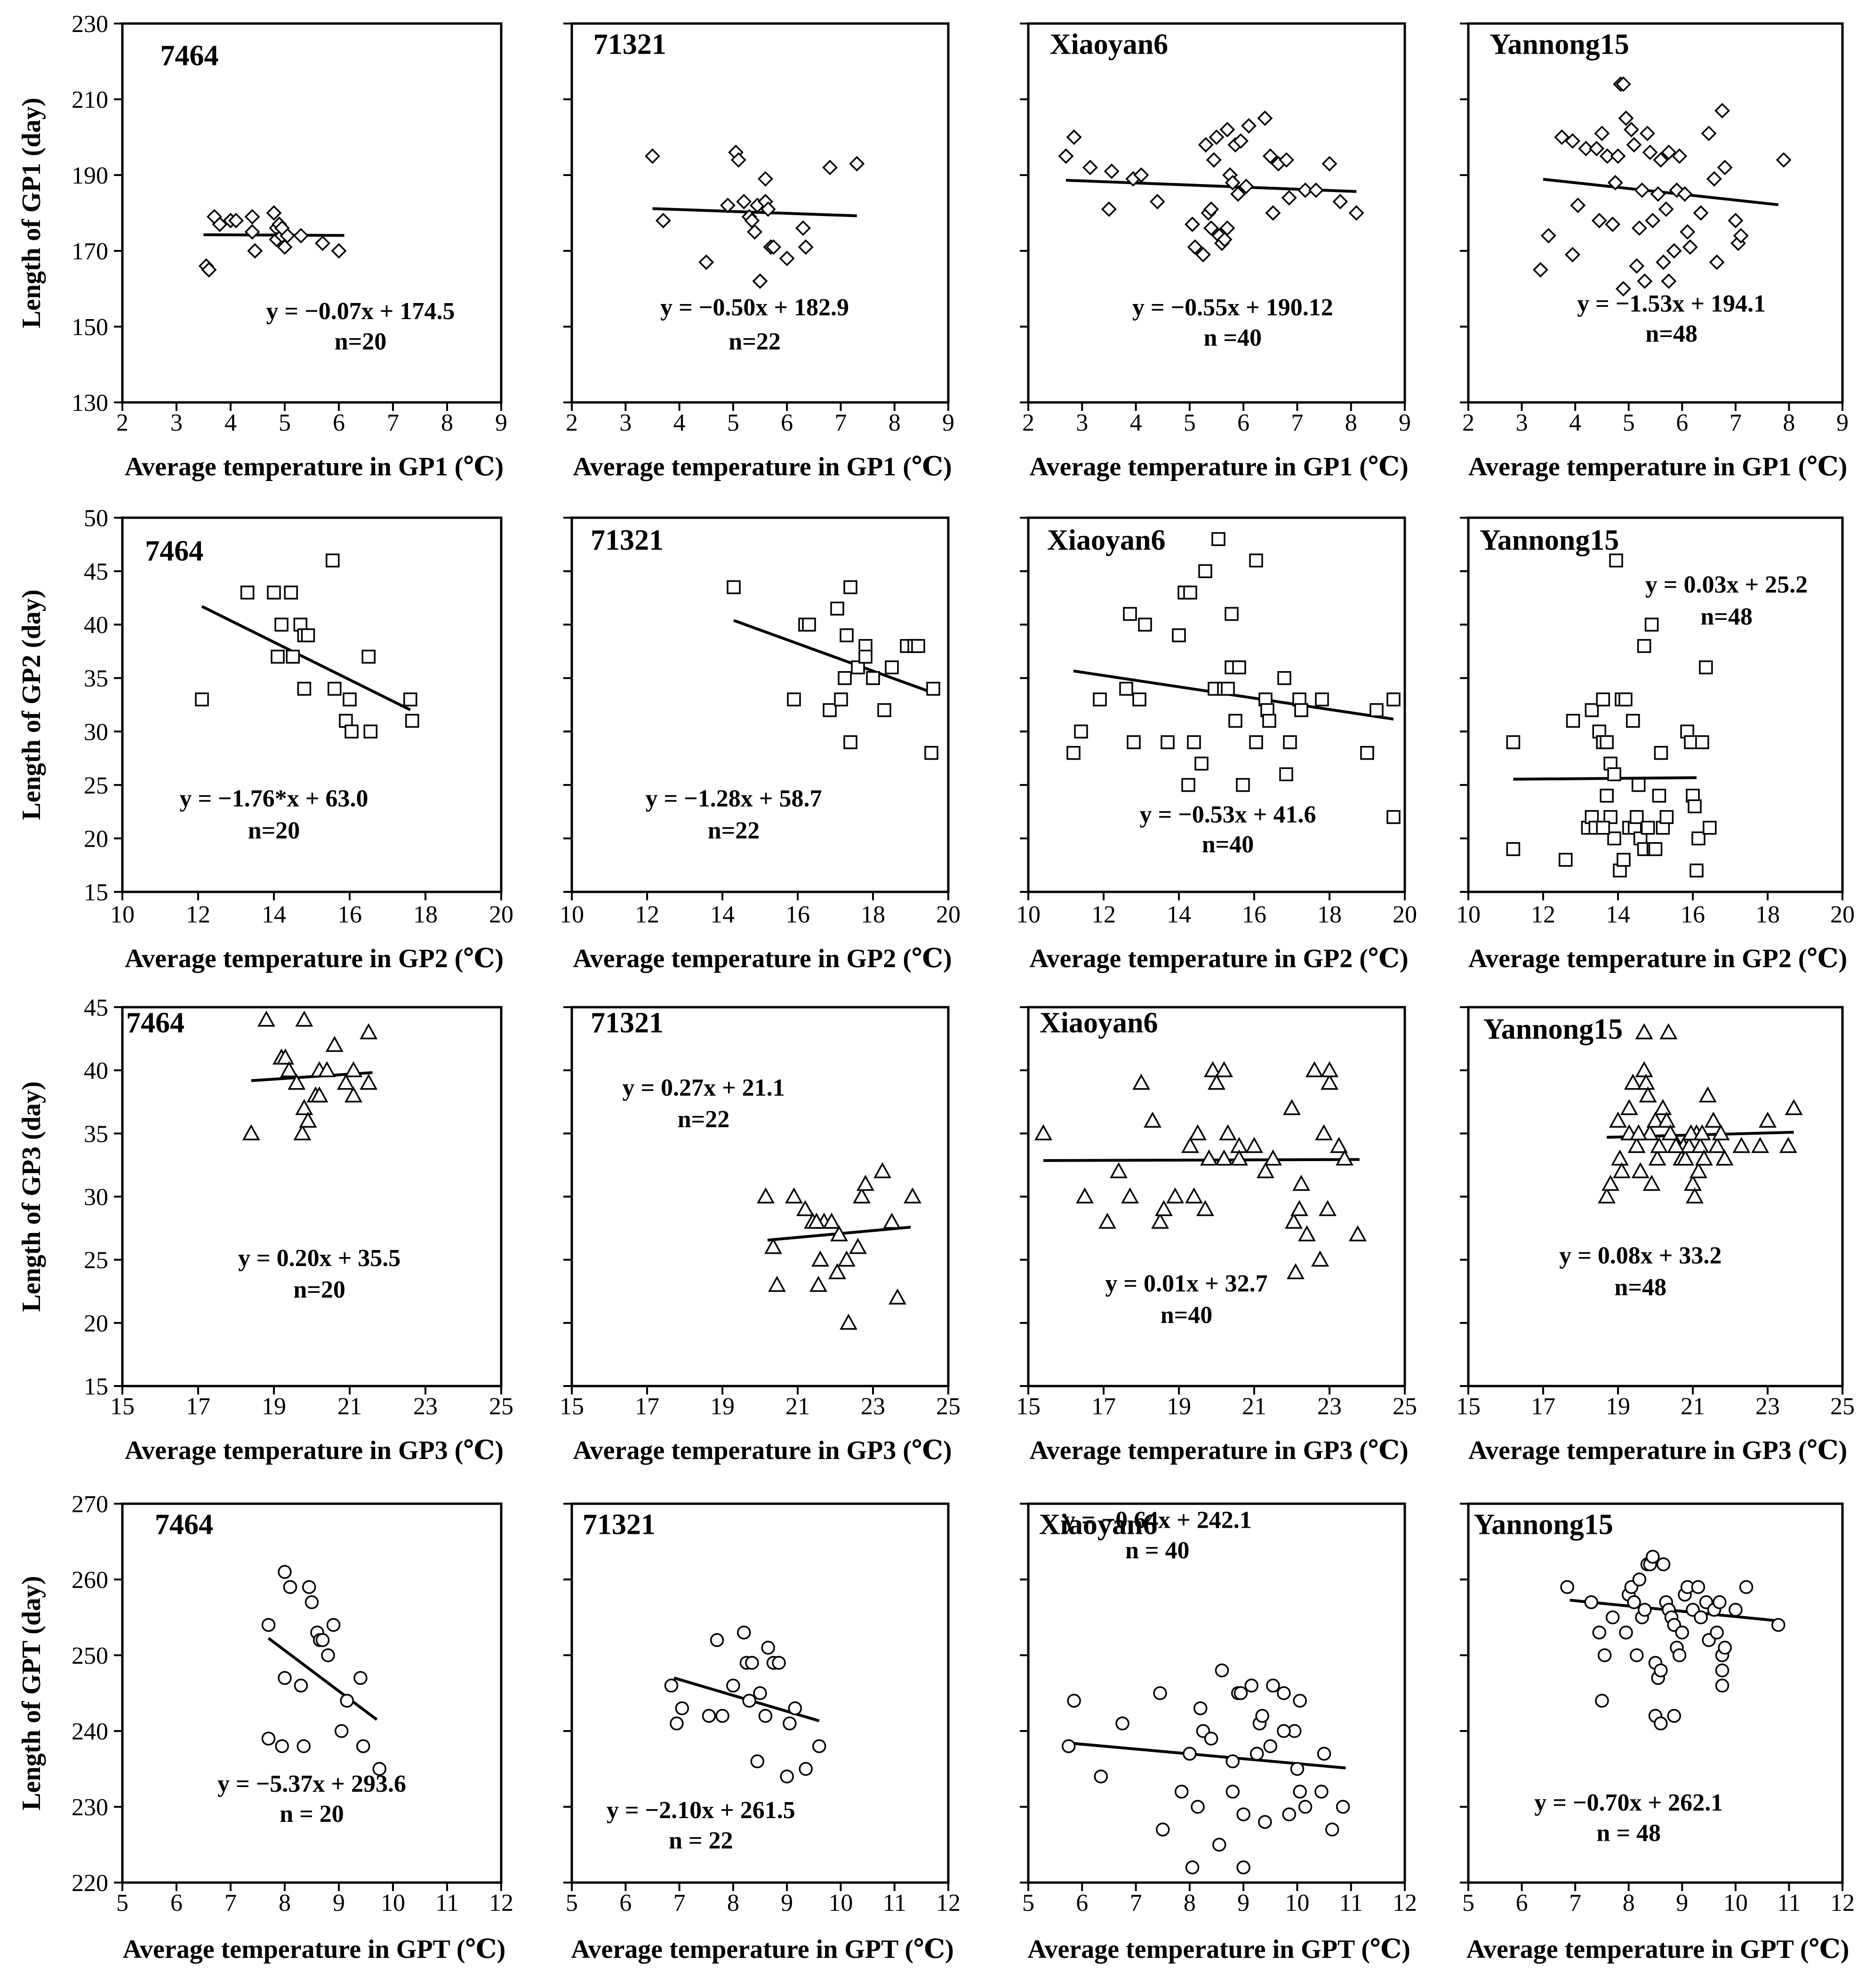 The height and width of the screenshot is (1988, 1874). Describe the element at coordinates (948, 422) in the screenshot. I see `x-tick-label: 9` at that location.